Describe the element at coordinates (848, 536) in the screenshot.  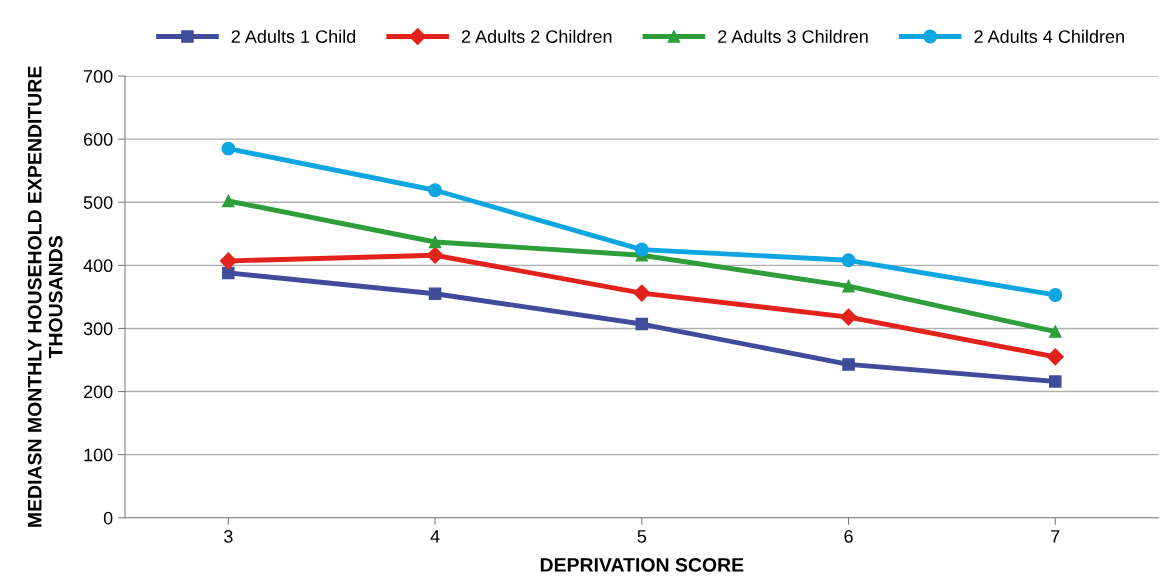
I see `x-tick-label: 6` at that location.